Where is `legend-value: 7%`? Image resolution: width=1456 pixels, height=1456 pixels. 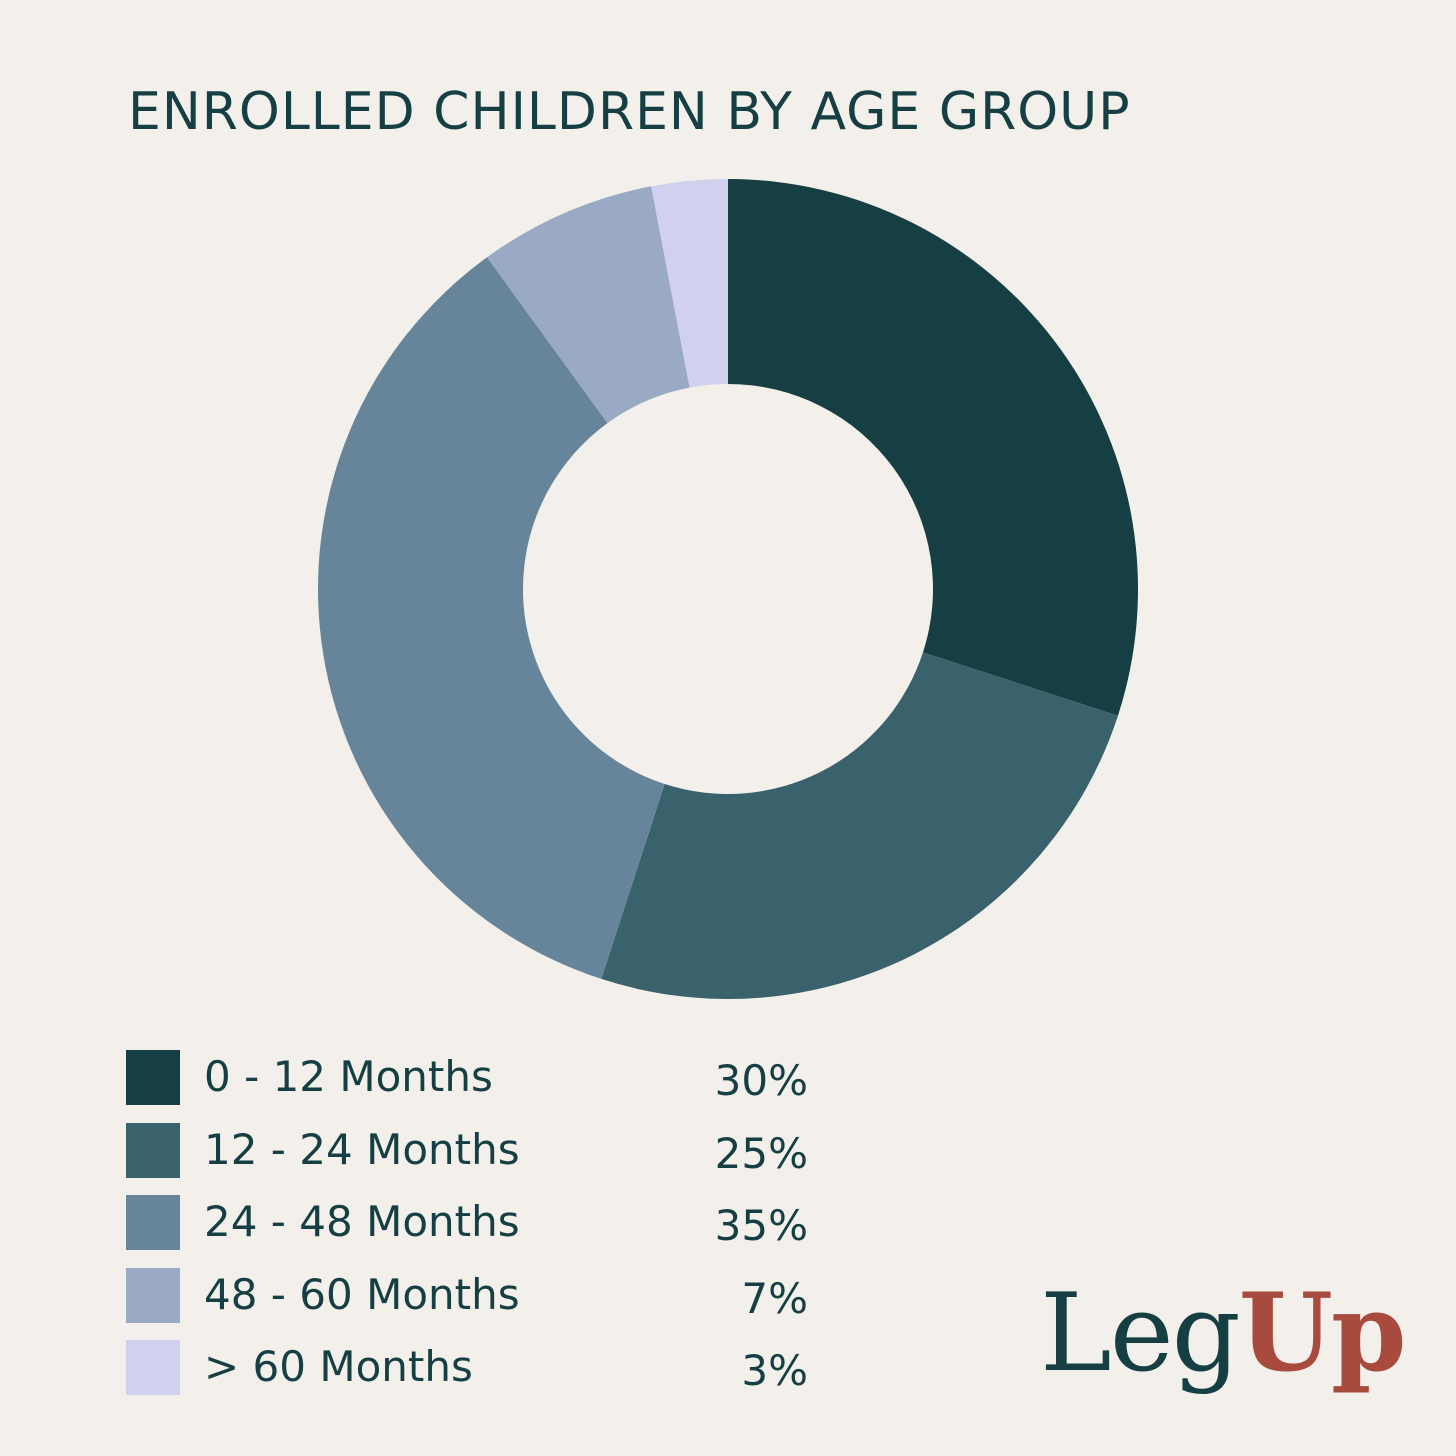
legend-value: 7% is located at coordinates (774, 1298).